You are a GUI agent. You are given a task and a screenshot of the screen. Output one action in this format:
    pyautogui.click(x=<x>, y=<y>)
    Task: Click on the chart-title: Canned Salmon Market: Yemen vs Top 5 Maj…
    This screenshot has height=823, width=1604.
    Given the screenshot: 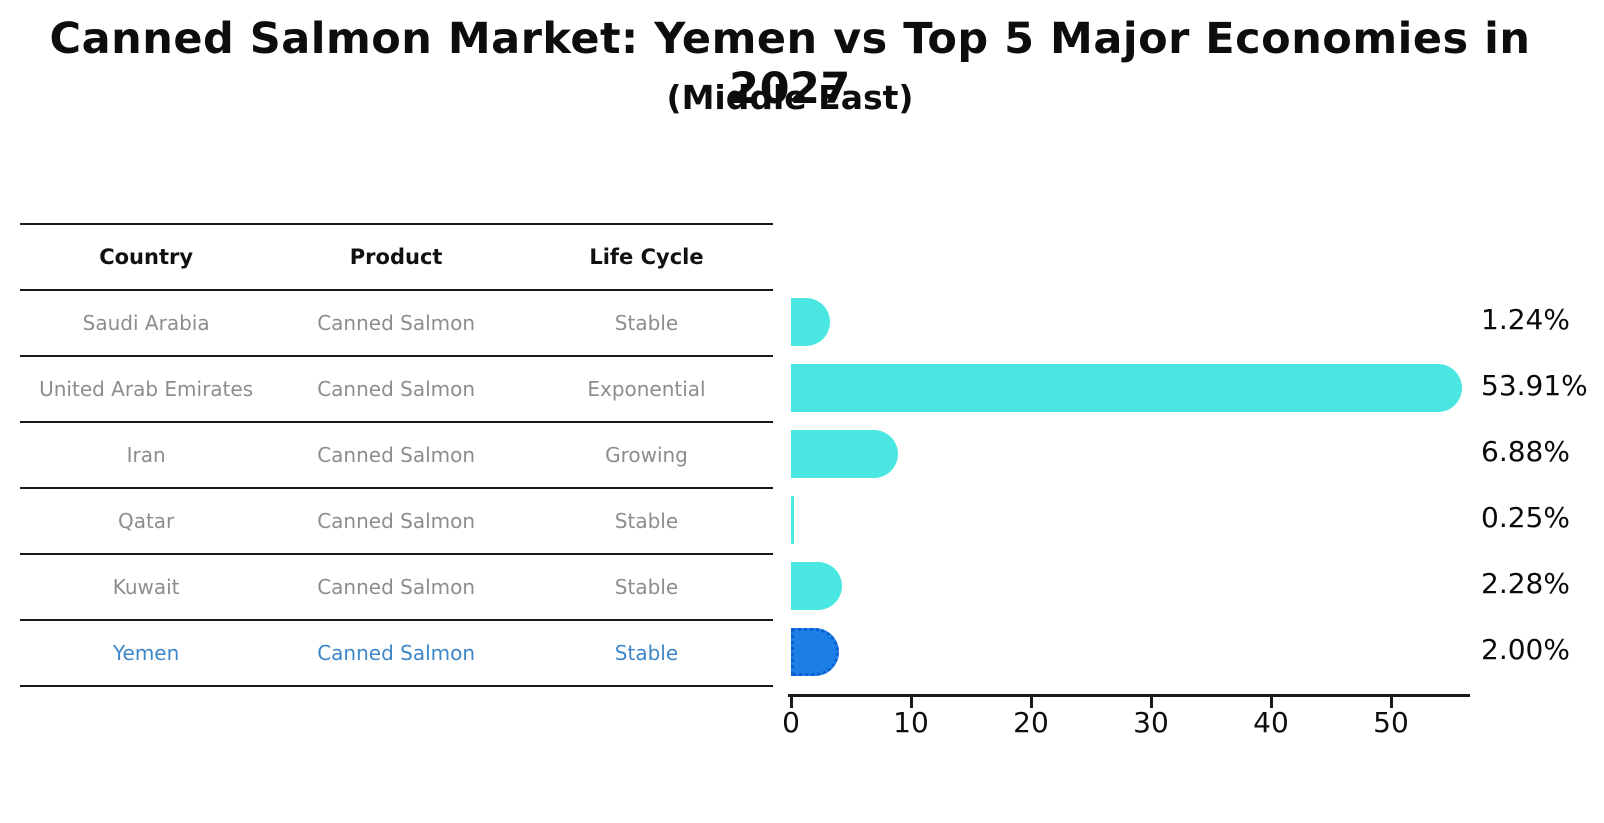 What is the action you would take?
    pyautogui.click(x=790, y=64)
    